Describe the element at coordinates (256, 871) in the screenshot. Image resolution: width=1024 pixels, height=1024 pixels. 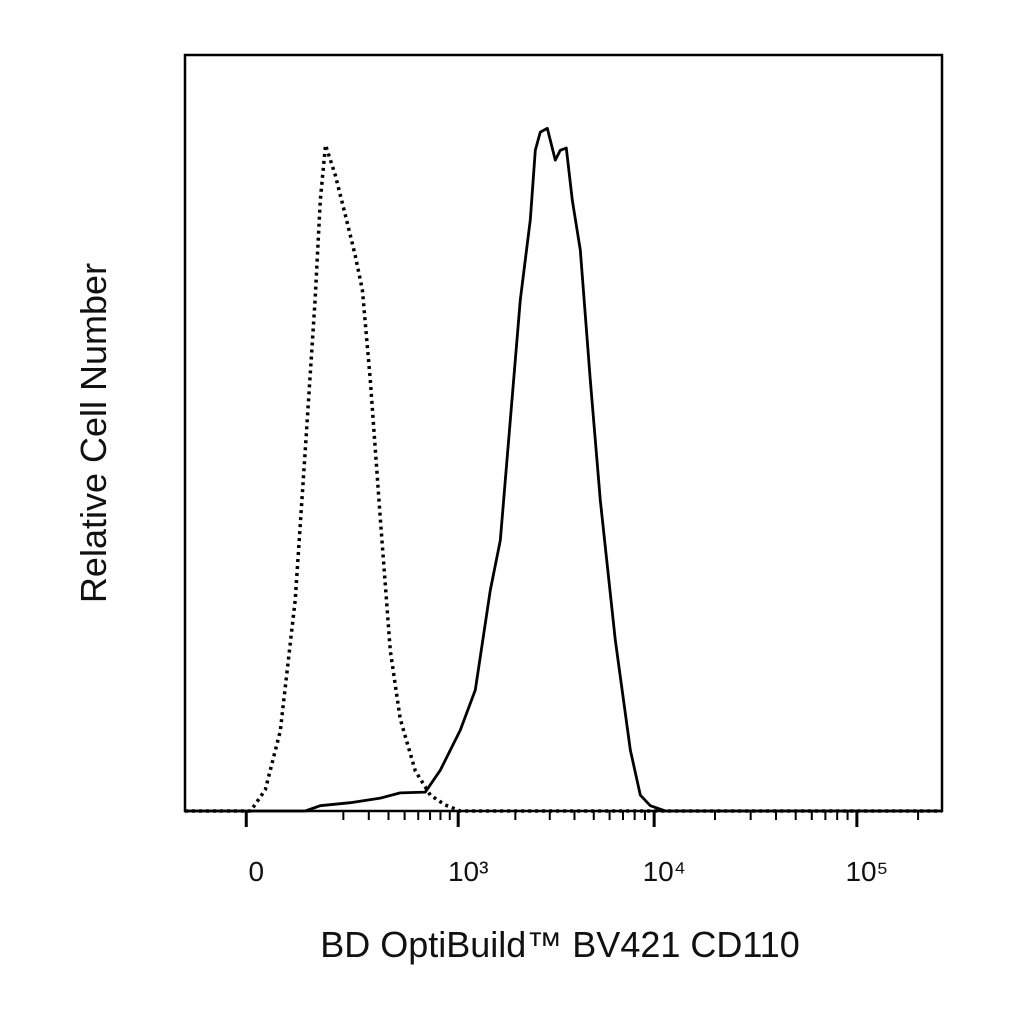
I see `x-tick-label: 0` at that location.